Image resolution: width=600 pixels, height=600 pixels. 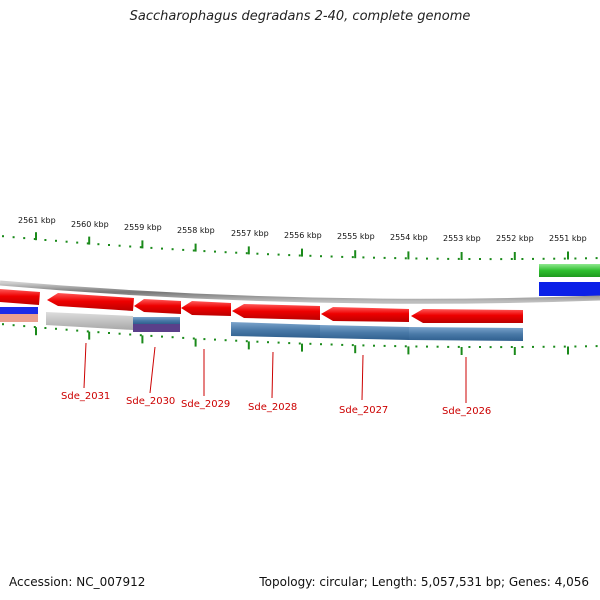 I want to click on annotation-track, so click(x=261, y=324).